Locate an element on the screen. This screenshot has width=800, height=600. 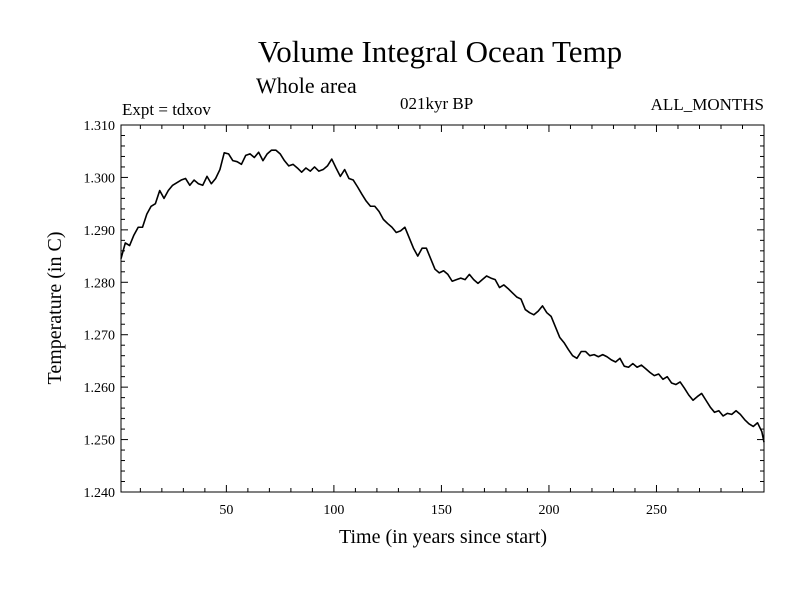
experiment-label: Expt = tdxov is located at coordinates (166, 109).